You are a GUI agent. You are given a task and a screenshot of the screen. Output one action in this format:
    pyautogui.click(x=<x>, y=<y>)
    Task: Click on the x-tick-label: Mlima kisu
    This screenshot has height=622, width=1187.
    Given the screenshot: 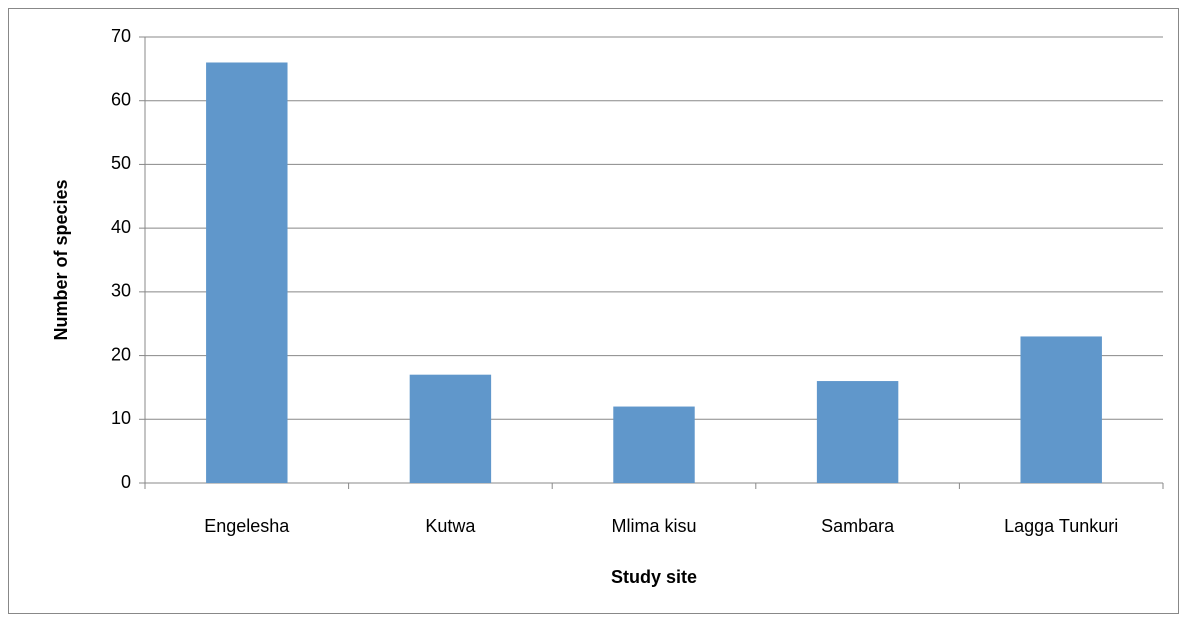 What is the action you would take?
    pyautogui.click(x=653, y=526)
    